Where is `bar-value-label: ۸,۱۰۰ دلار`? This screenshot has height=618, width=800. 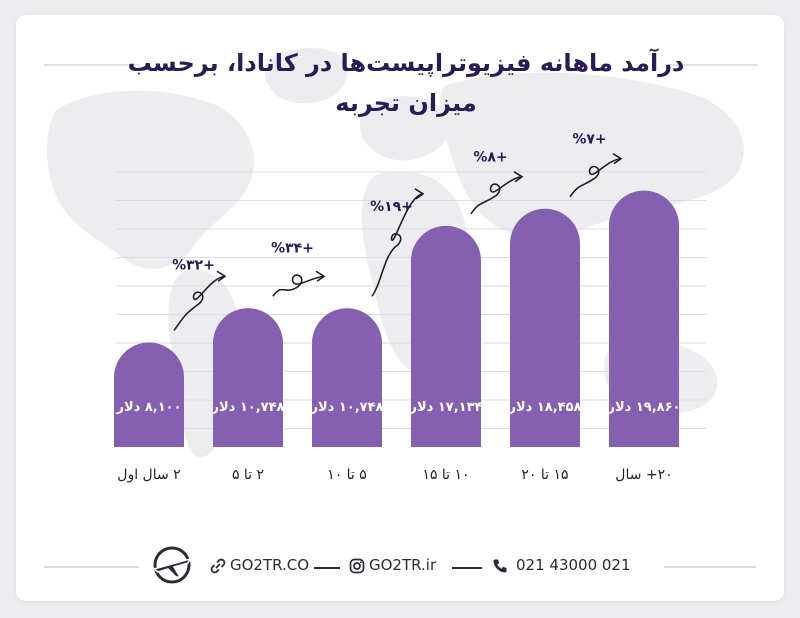
bar-value-label: ۸,۱۰۰ دلار is located at coordinates (148, 407).